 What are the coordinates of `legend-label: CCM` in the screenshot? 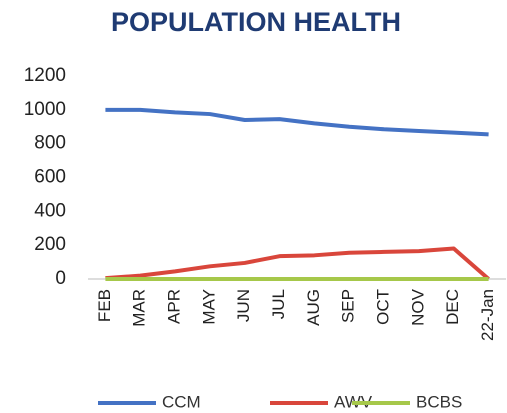 It's located at (181, 401).